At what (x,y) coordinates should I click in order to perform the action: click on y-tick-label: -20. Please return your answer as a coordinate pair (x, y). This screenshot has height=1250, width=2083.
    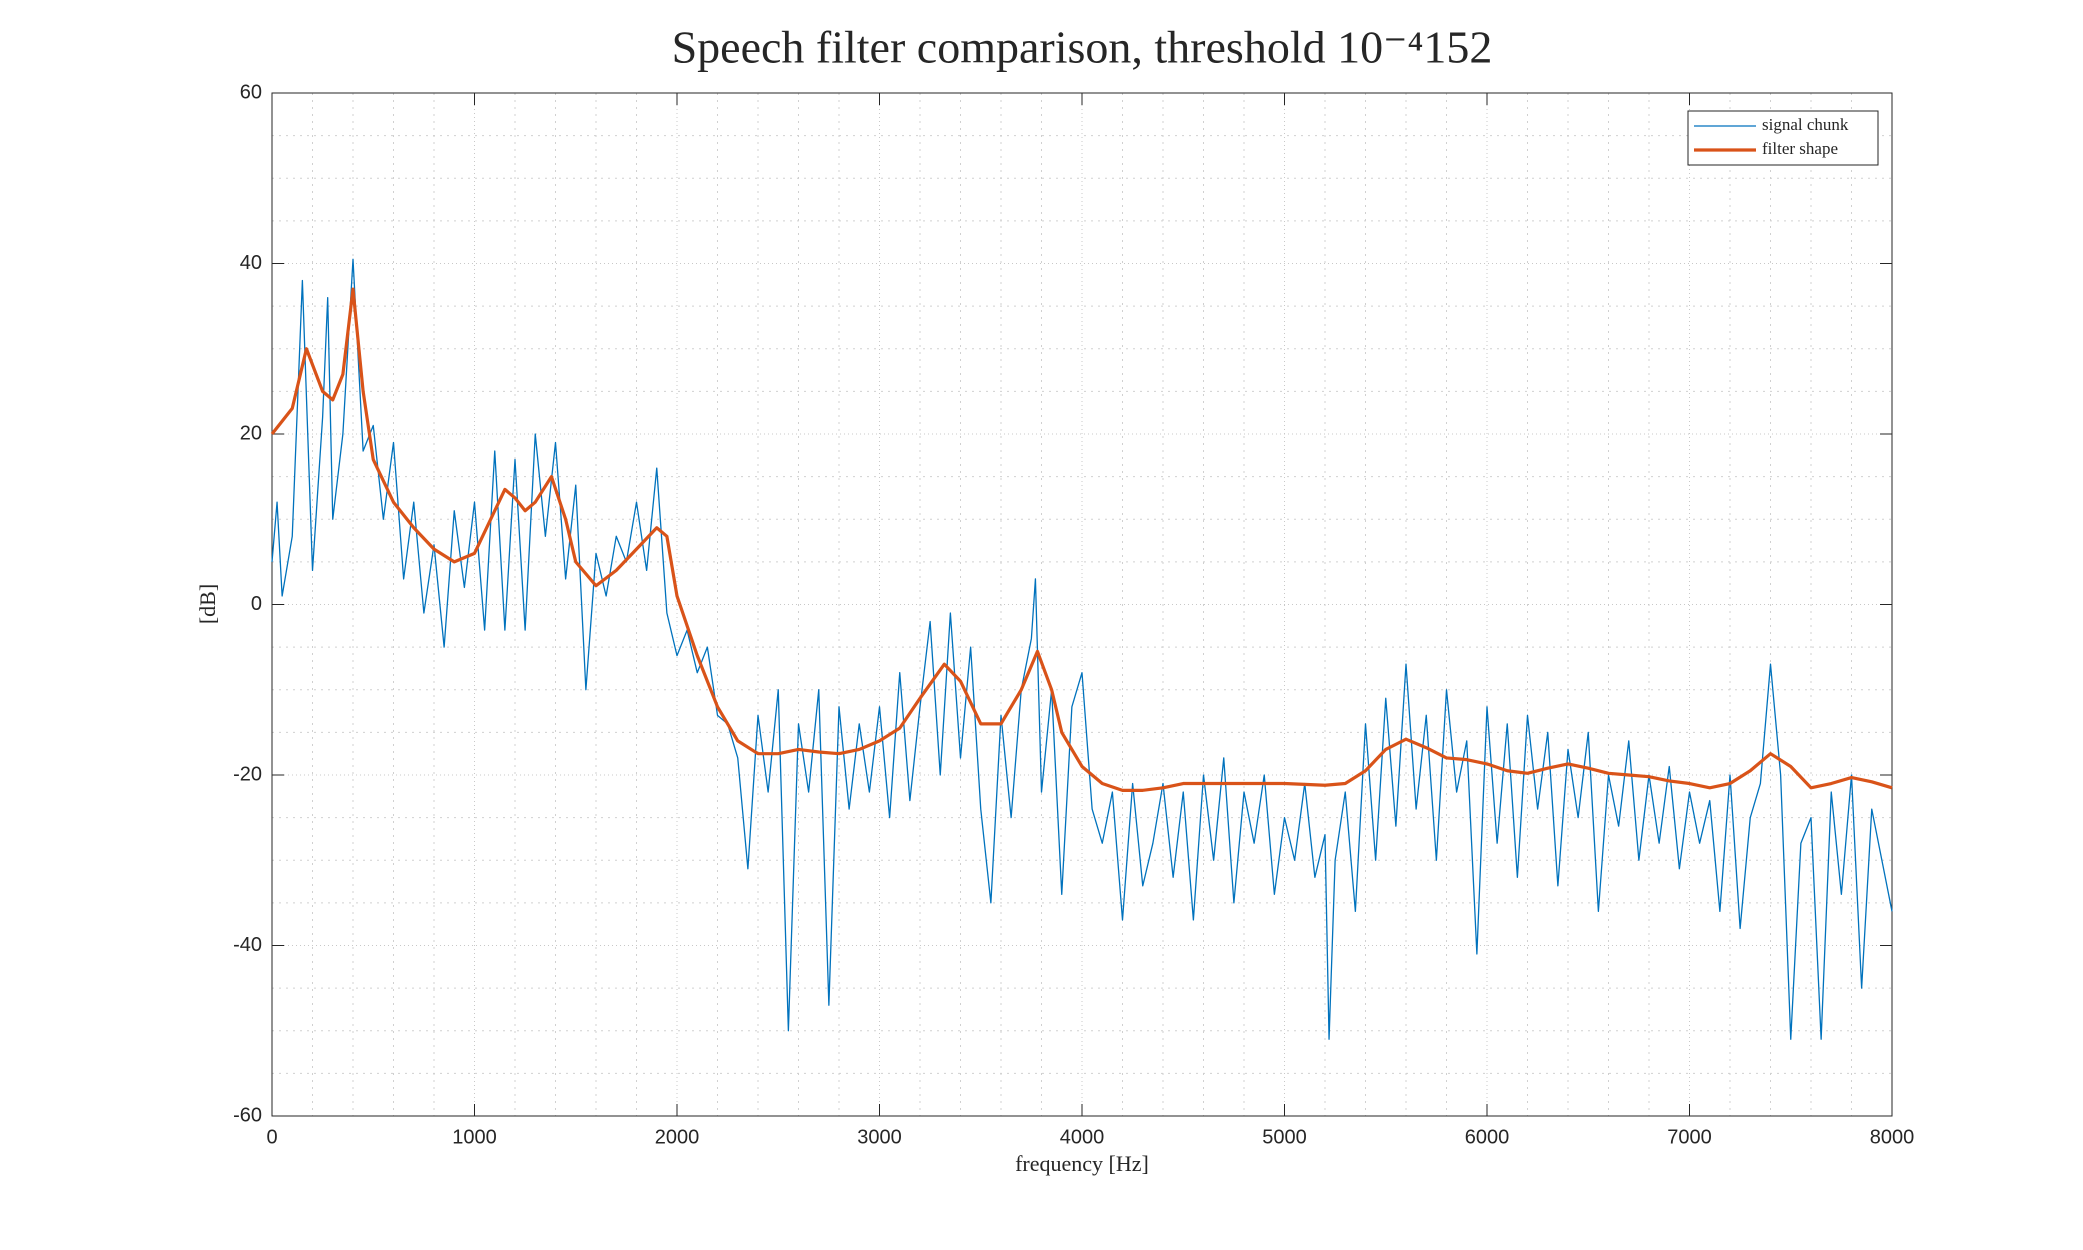
    Looking at the image, I should click on (247, 774).